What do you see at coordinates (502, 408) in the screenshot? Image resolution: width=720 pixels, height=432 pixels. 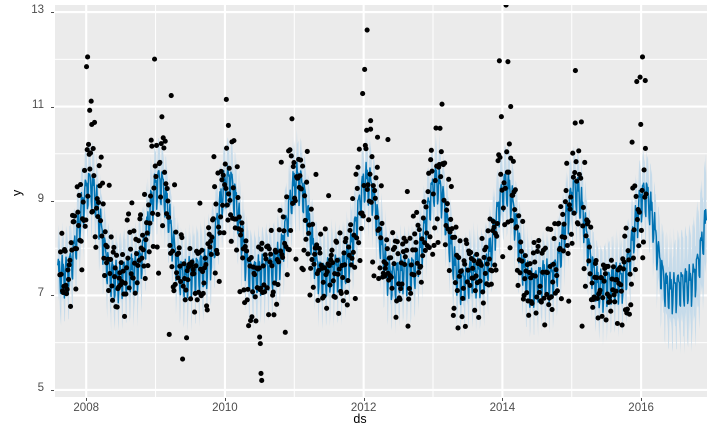 I see `x-tick-label-2014: 2014` at bounding box center [502, 408].